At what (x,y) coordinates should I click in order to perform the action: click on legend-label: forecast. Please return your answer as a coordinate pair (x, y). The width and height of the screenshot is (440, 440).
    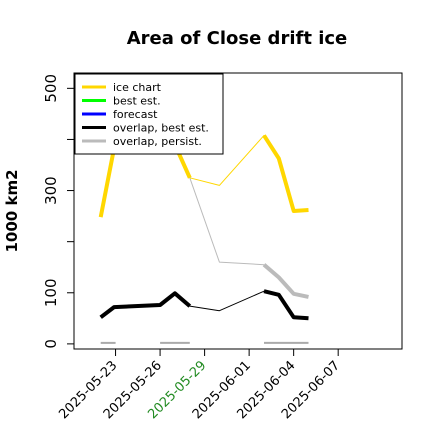
    Looking at the image, I should click on (135, 114).